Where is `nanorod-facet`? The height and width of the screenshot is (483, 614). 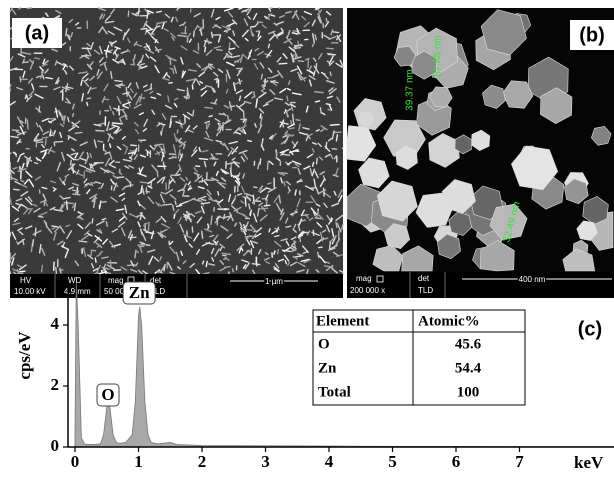
nanorod-facet is located at coordinates (494, 96).